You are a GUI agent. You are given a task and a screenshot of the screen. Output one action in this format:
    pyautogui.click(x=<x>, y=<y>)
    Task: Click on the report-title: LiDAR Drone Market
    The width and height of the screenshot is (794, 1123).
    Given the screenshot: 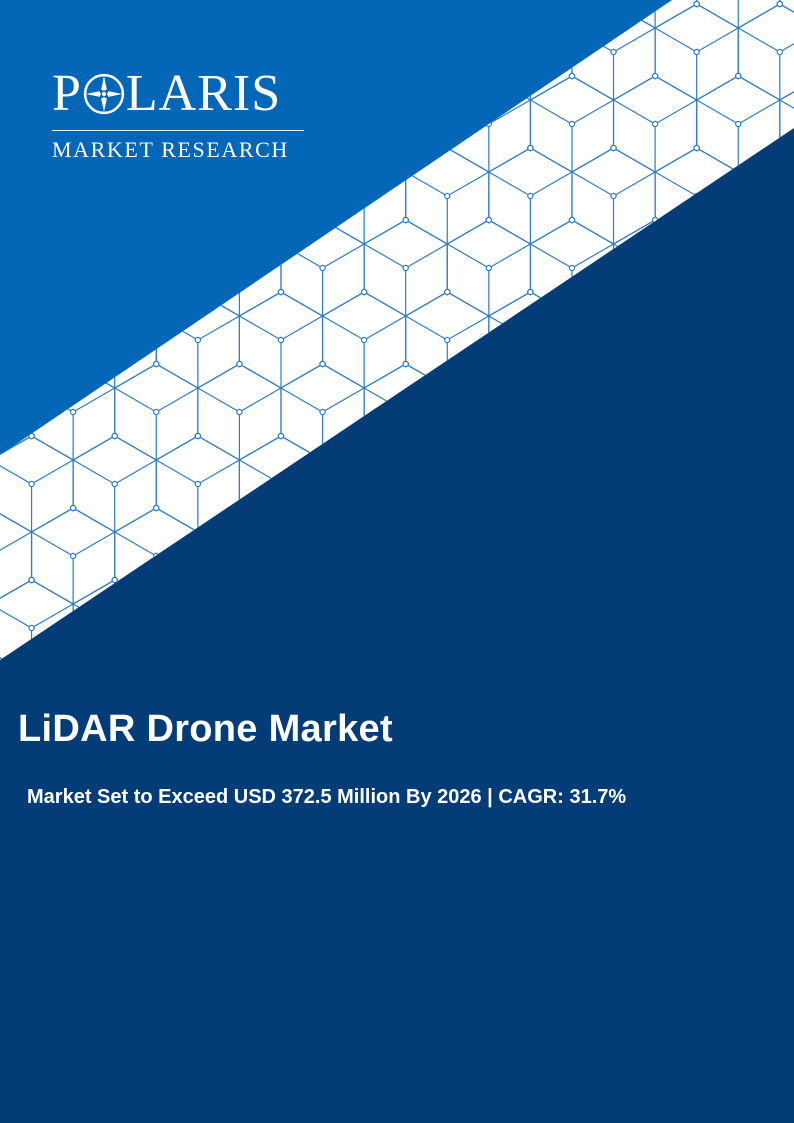 What is the action you would take?
    pyautogui.click(x=205, y=729)
    